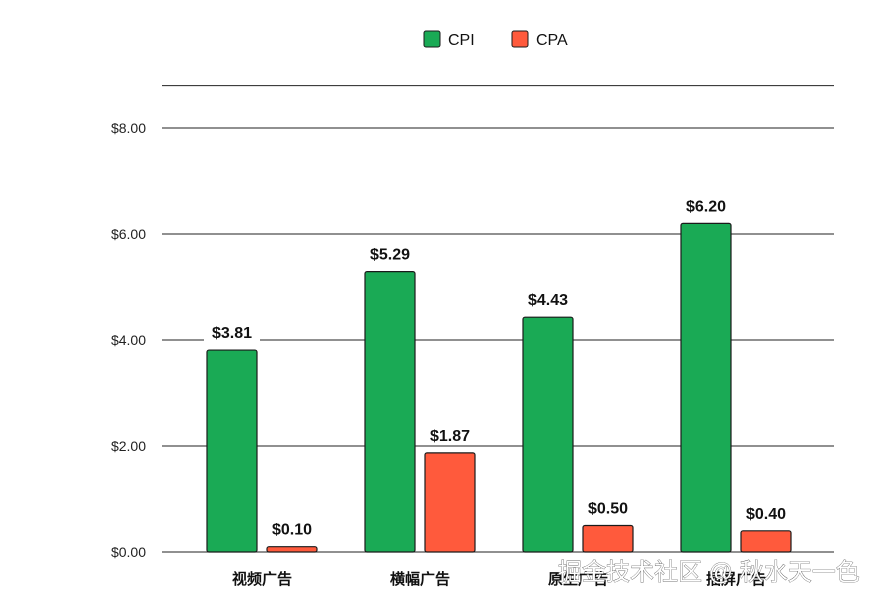 This screenshot has width=886, height=604. I want to click on data-label: $0.40, so click(766, 514).